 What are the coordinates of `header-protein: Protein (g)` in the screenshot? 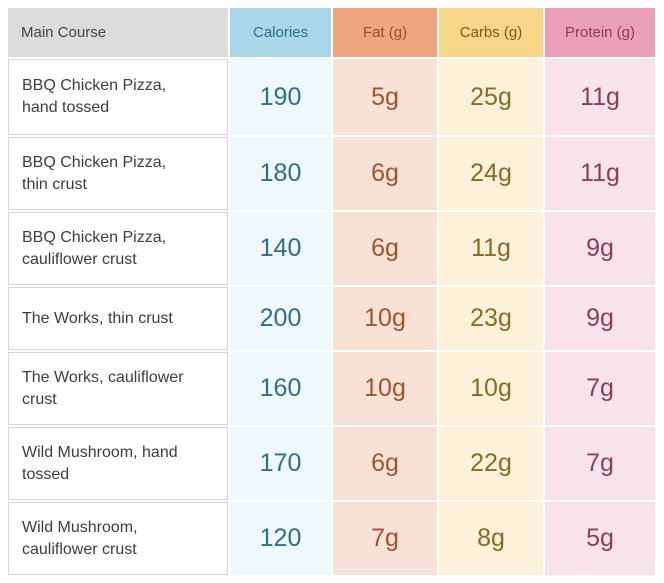 It's located at (600, 32).